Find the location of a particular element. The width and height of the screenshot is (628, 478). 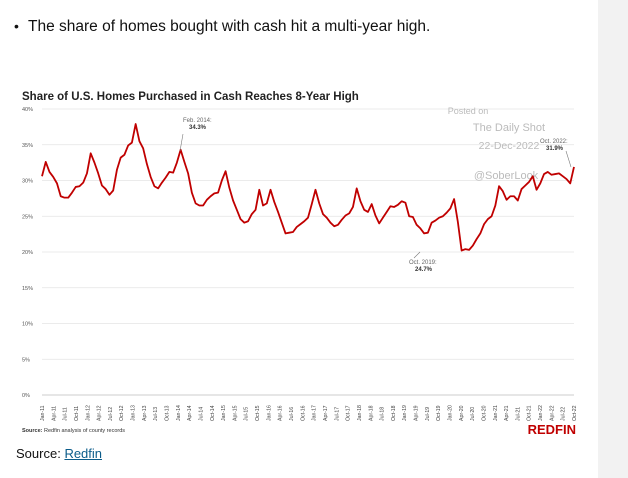

x-tick-label: Jul-15 is located at coordinates (247, 414).